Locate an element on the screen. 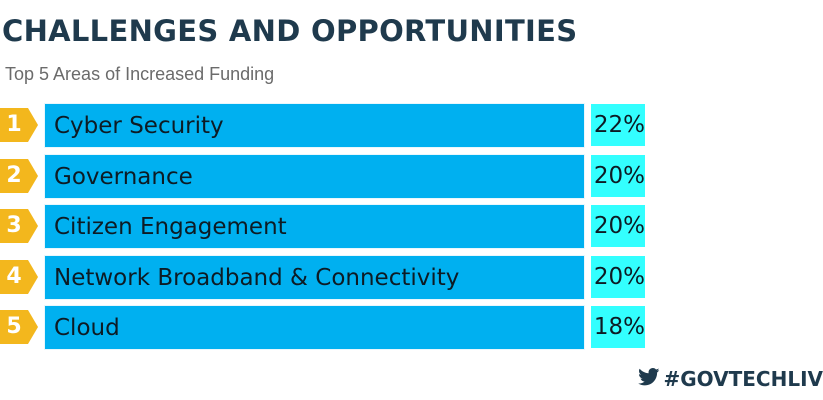 The width and height of the screenshot is (823, 400). hashtag-footer: #GOVTECHLIV is located at coordinates (730, 379).